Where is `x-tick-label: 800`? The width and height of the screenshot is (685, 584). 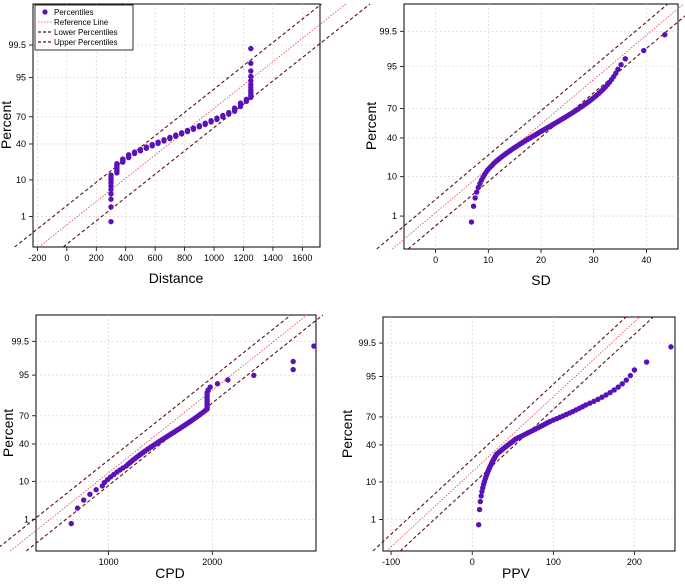 x-tick-label: 800 is located at coordinates (184, 258).